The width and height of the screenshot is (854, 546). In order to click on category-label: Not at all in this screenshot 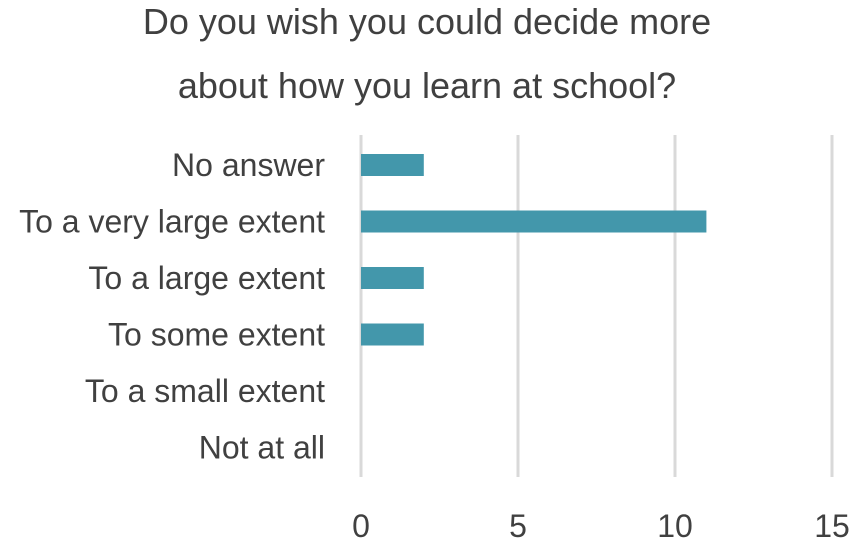, I will do `click(262, 448)`.